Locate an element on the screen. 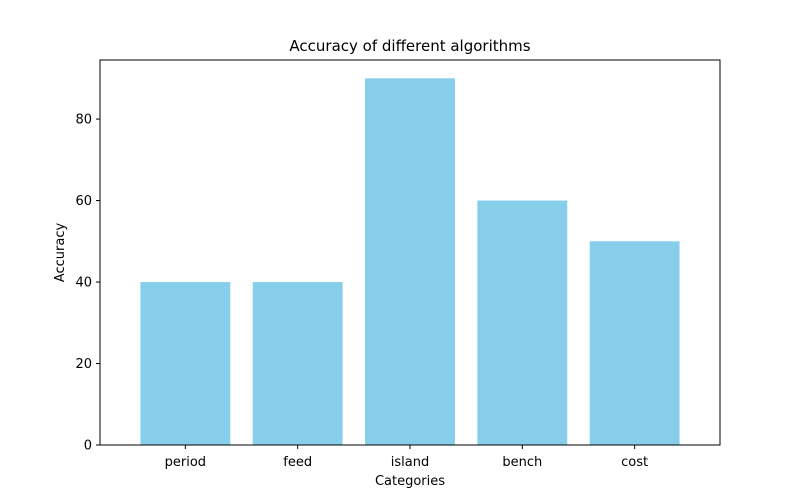  y-tick-label: 80 is located at coordinates (83, 120).